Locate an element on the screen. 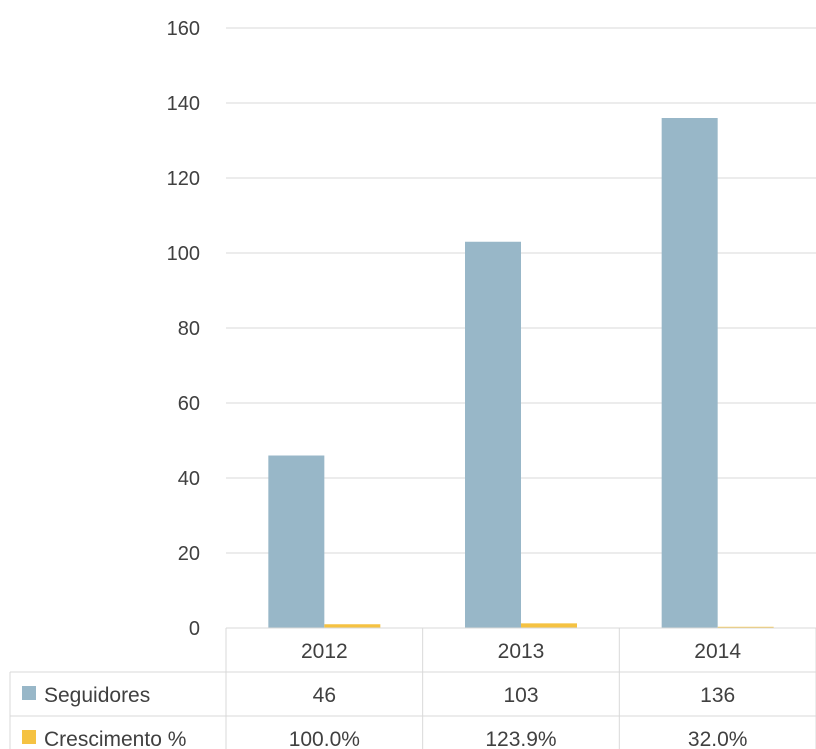 This screenshot has width=816, height=749. bar-seguidores-2014 is located at coordinates (689, 373).